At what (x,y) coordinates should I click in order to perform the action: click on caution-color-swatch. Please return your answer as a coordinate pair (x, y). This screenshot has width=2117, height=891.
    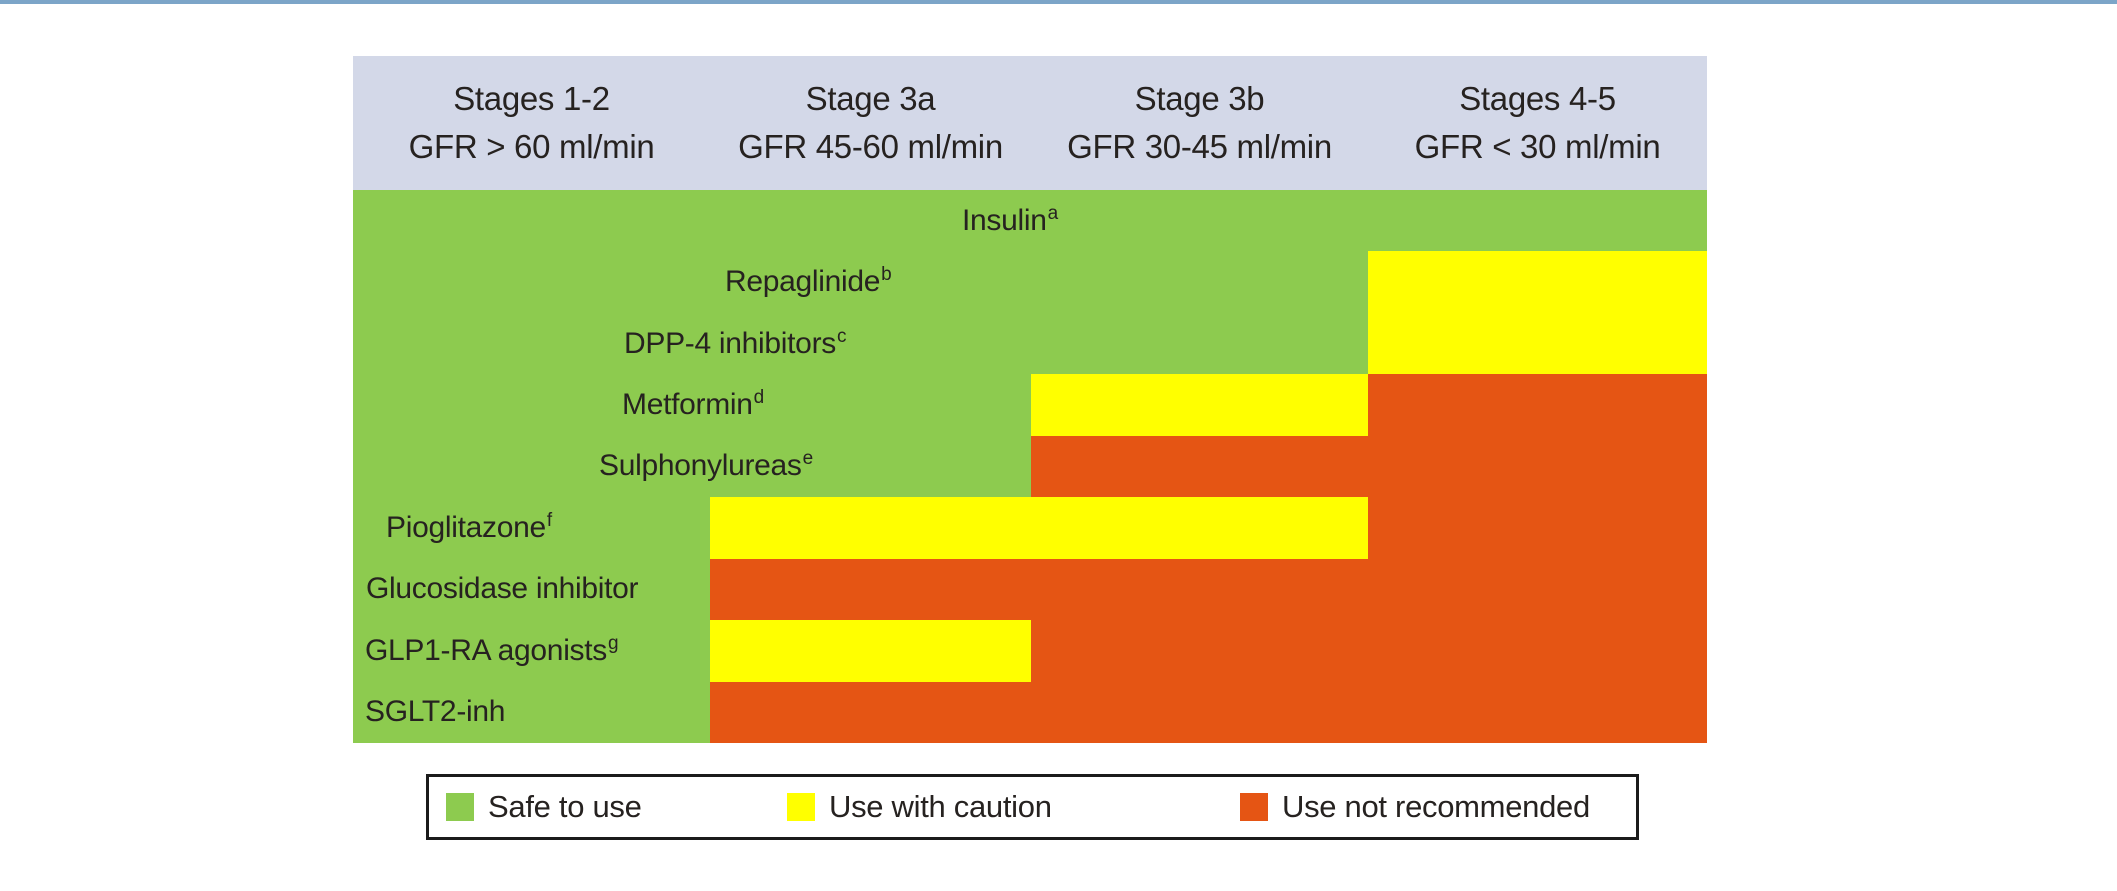
    Looking at the image, I should click on (801, 807).